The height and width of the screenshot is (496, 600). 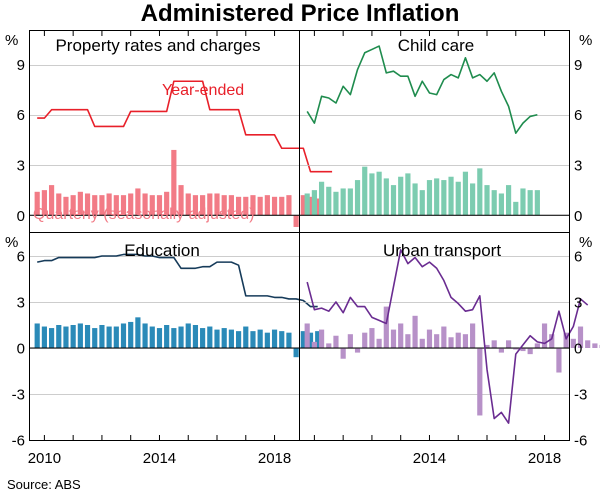 What do you see at coordinates (580, 395) in the screenshot?
I see `y-tick-label-transport: -3` at bounding box center [580, 395].